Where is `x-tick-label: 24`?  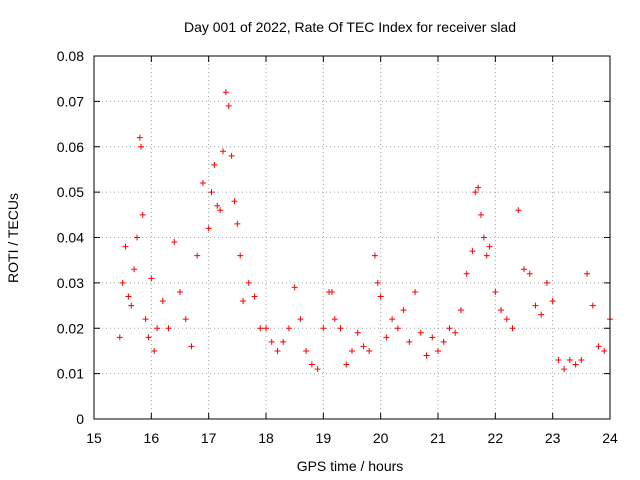
x-tick-label: 24 is located at coordinates (610, 438).